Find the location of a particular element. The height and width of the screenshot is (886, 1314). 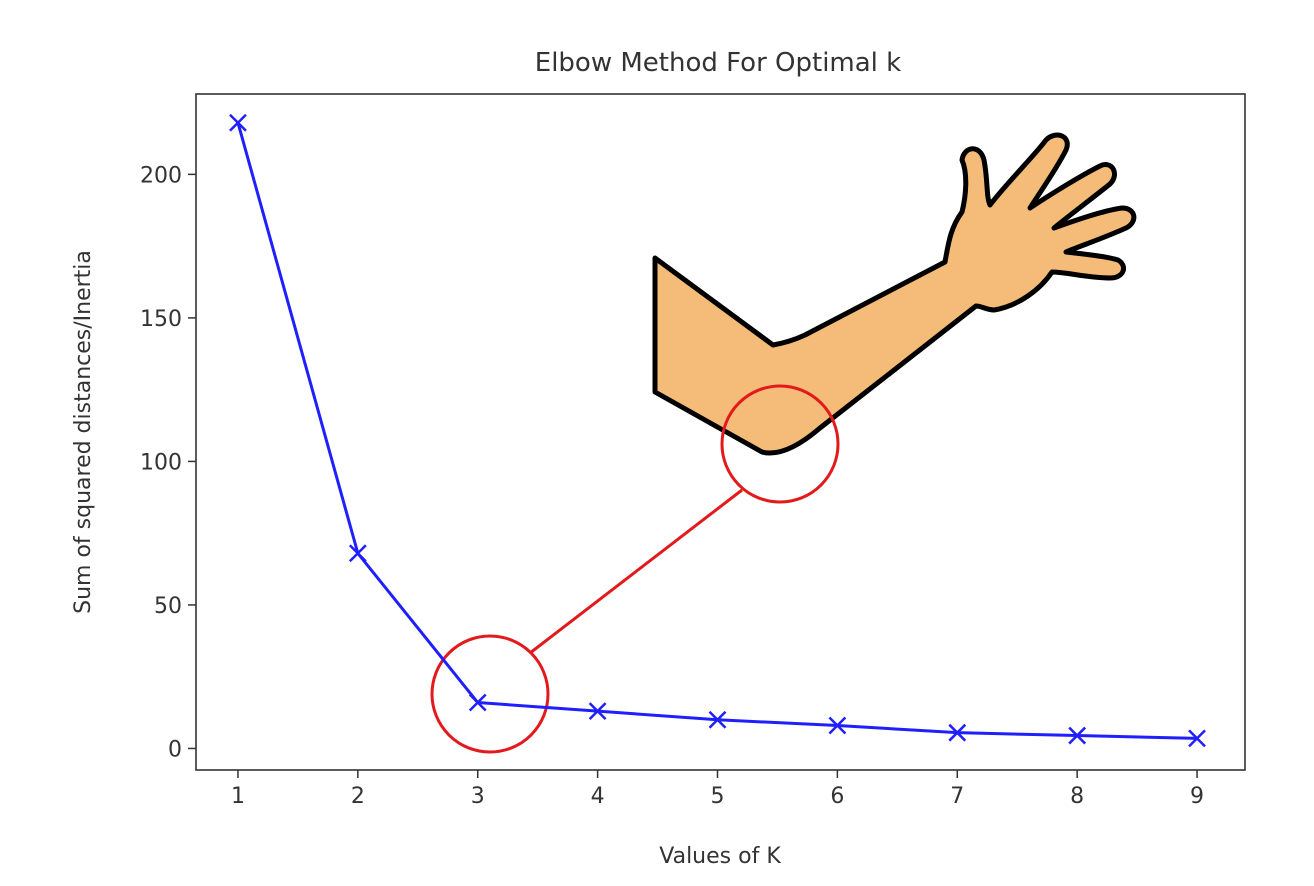

data-point-k4 is located at coordinates (597, 711).